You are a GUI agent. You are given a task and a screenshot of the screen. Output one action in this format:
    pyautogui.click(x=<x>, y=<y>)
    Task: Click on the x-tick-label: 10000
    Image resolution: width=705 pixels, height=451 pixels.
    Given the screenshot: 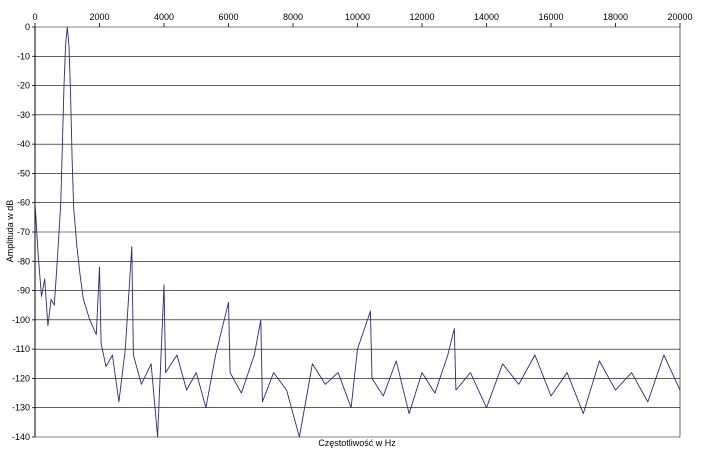 What is the action you would take?
    pyautogui.click(x=357, y=17)
    